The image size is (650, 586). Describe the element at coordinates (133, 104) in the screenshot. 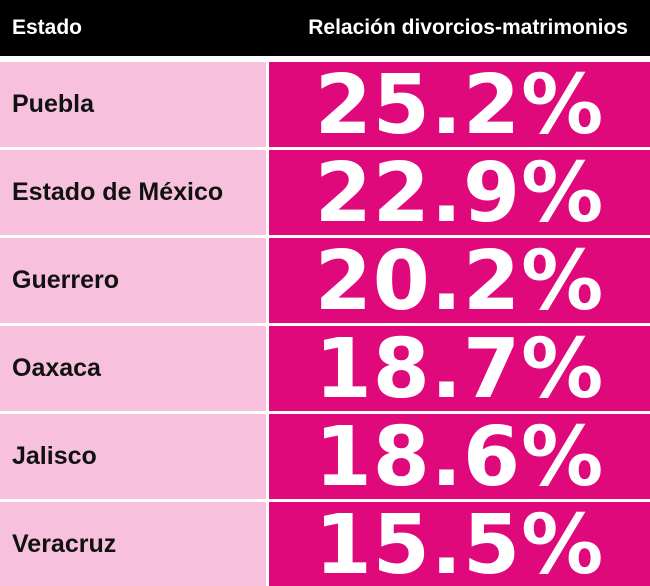

I see `state-cell: Puebla` at that location.